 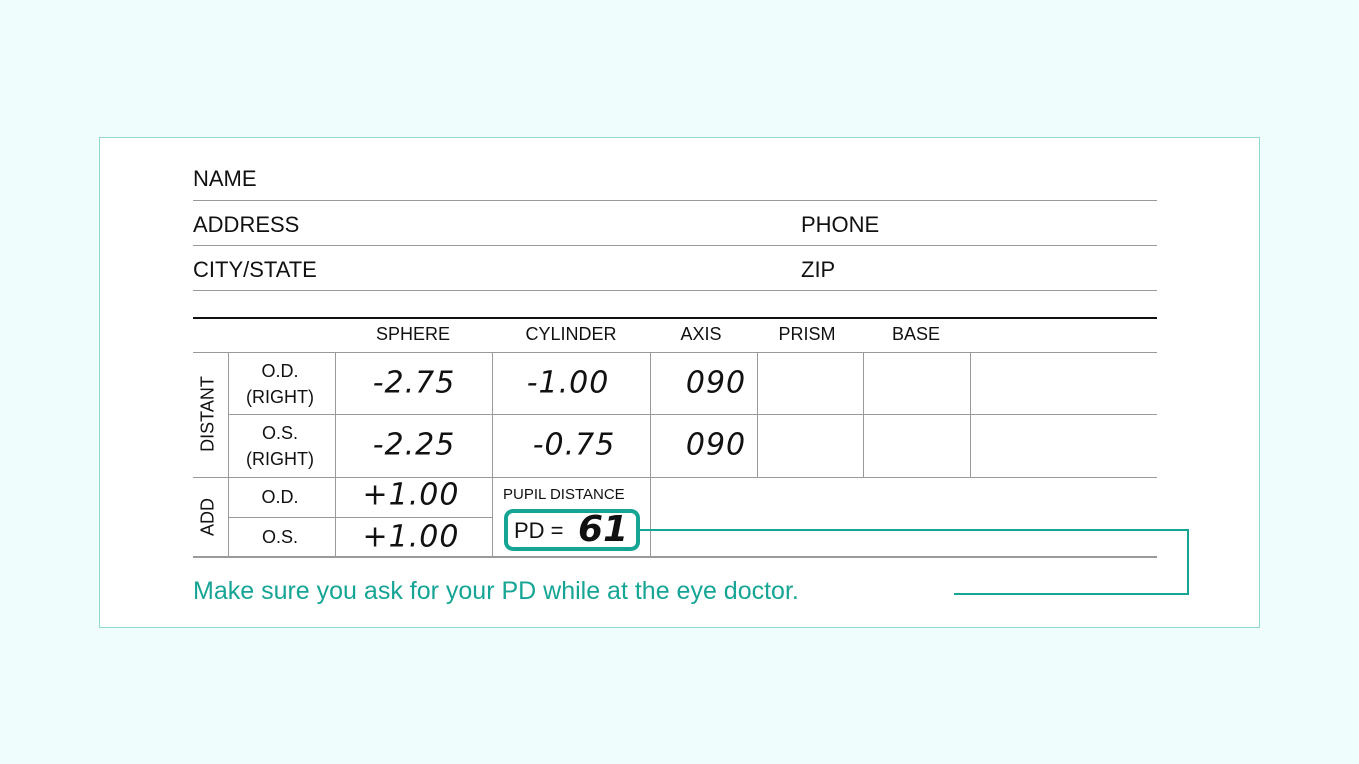 I want to click on header-sphere: SPHERE, so click(x=413, y=334).